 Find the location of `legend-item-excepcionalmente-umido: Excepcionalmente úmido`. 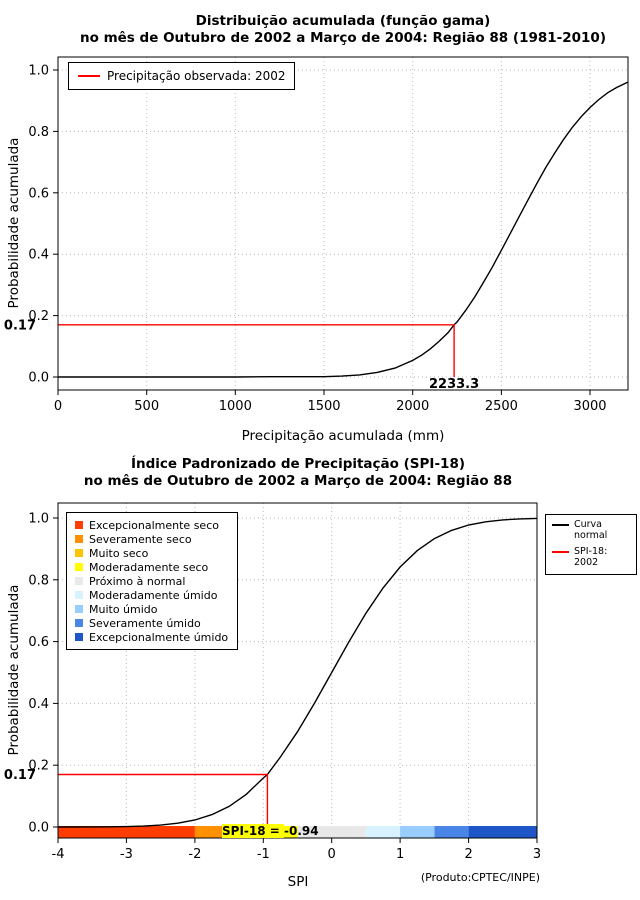

legend-item-excepcionalmente-umido: Excepcionalmente úmido is located at coordinates (151, 637).